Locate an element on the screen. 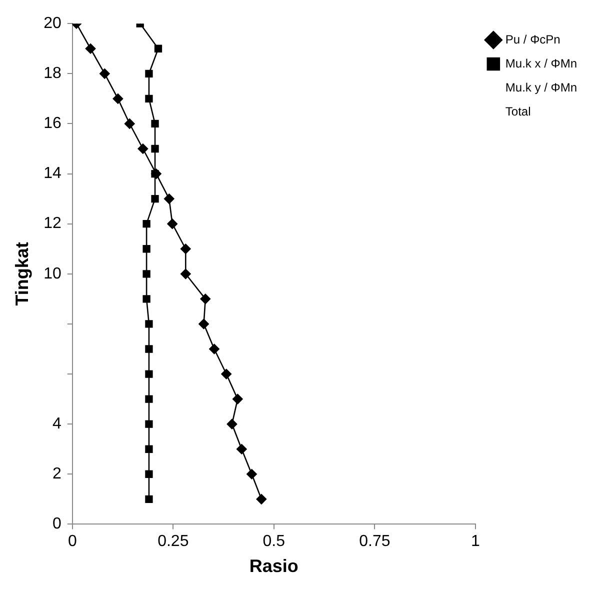 The height and width of the screenshot is (590, 601). y-tick-label: 16 is located at coordinates (53, 123).